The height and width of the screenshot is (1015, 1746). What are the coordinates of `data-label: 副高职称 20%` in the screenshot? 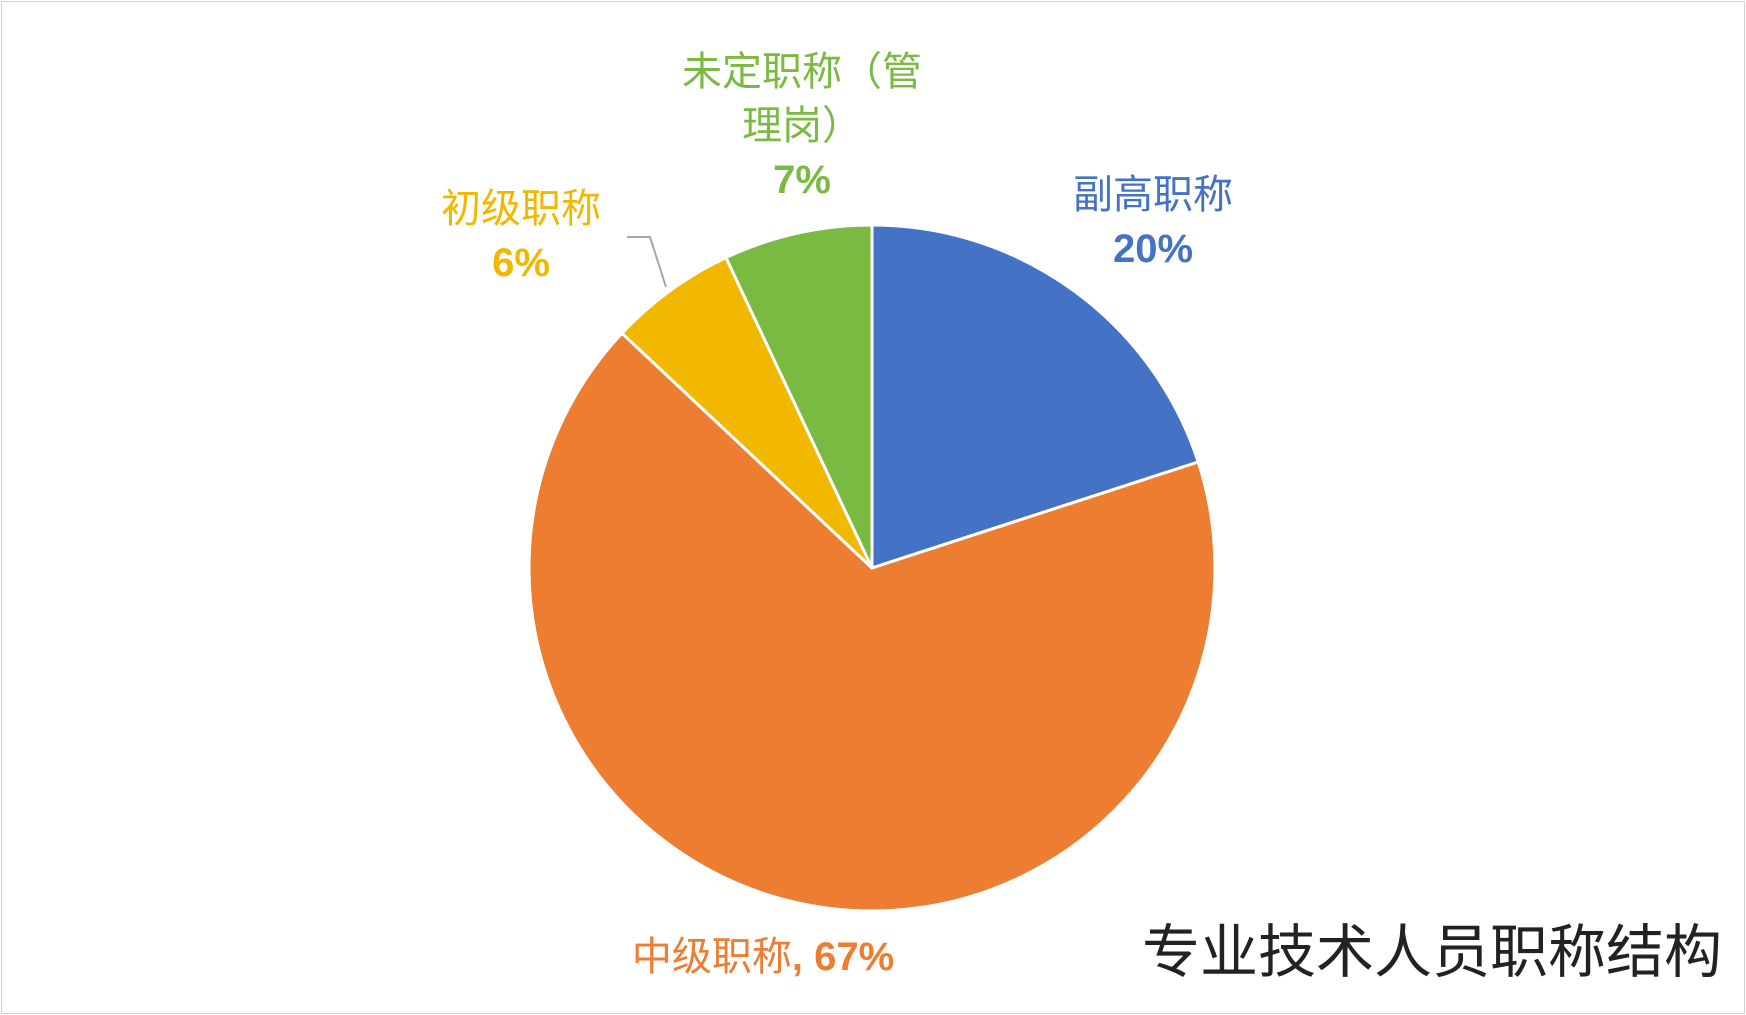 It's located at (1153, 222).